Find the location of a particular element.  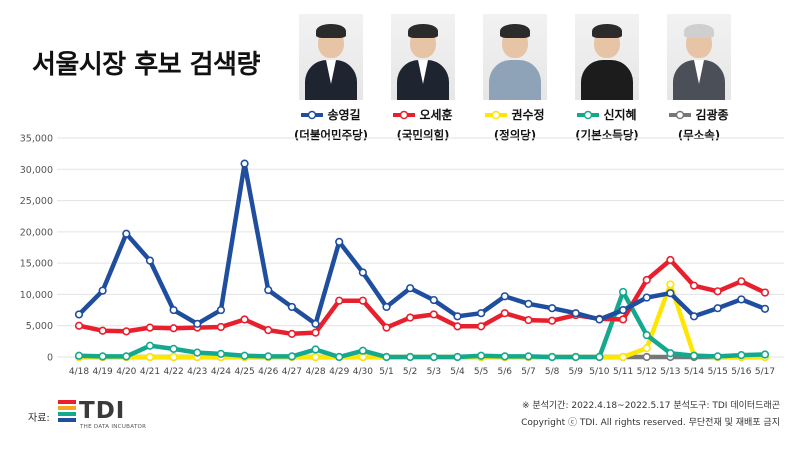

legend-entry: 오세훈 is located at coordinates (423, 114).